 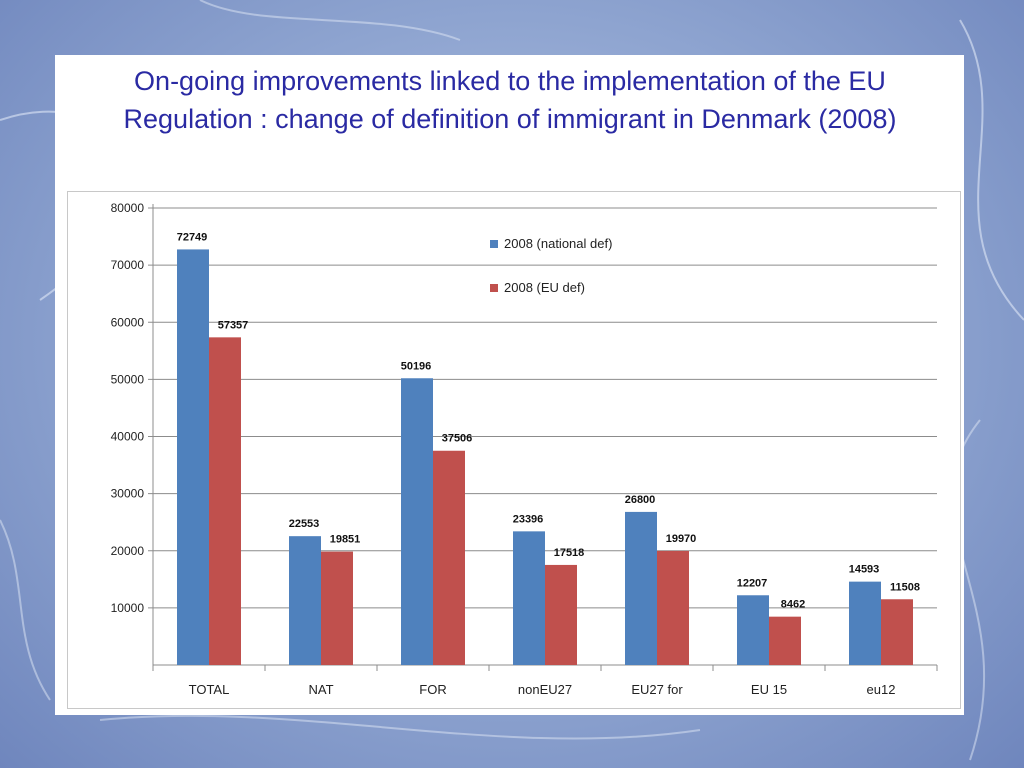 I want to click on y-tick-label: 60000, so click(x=128, y=322).